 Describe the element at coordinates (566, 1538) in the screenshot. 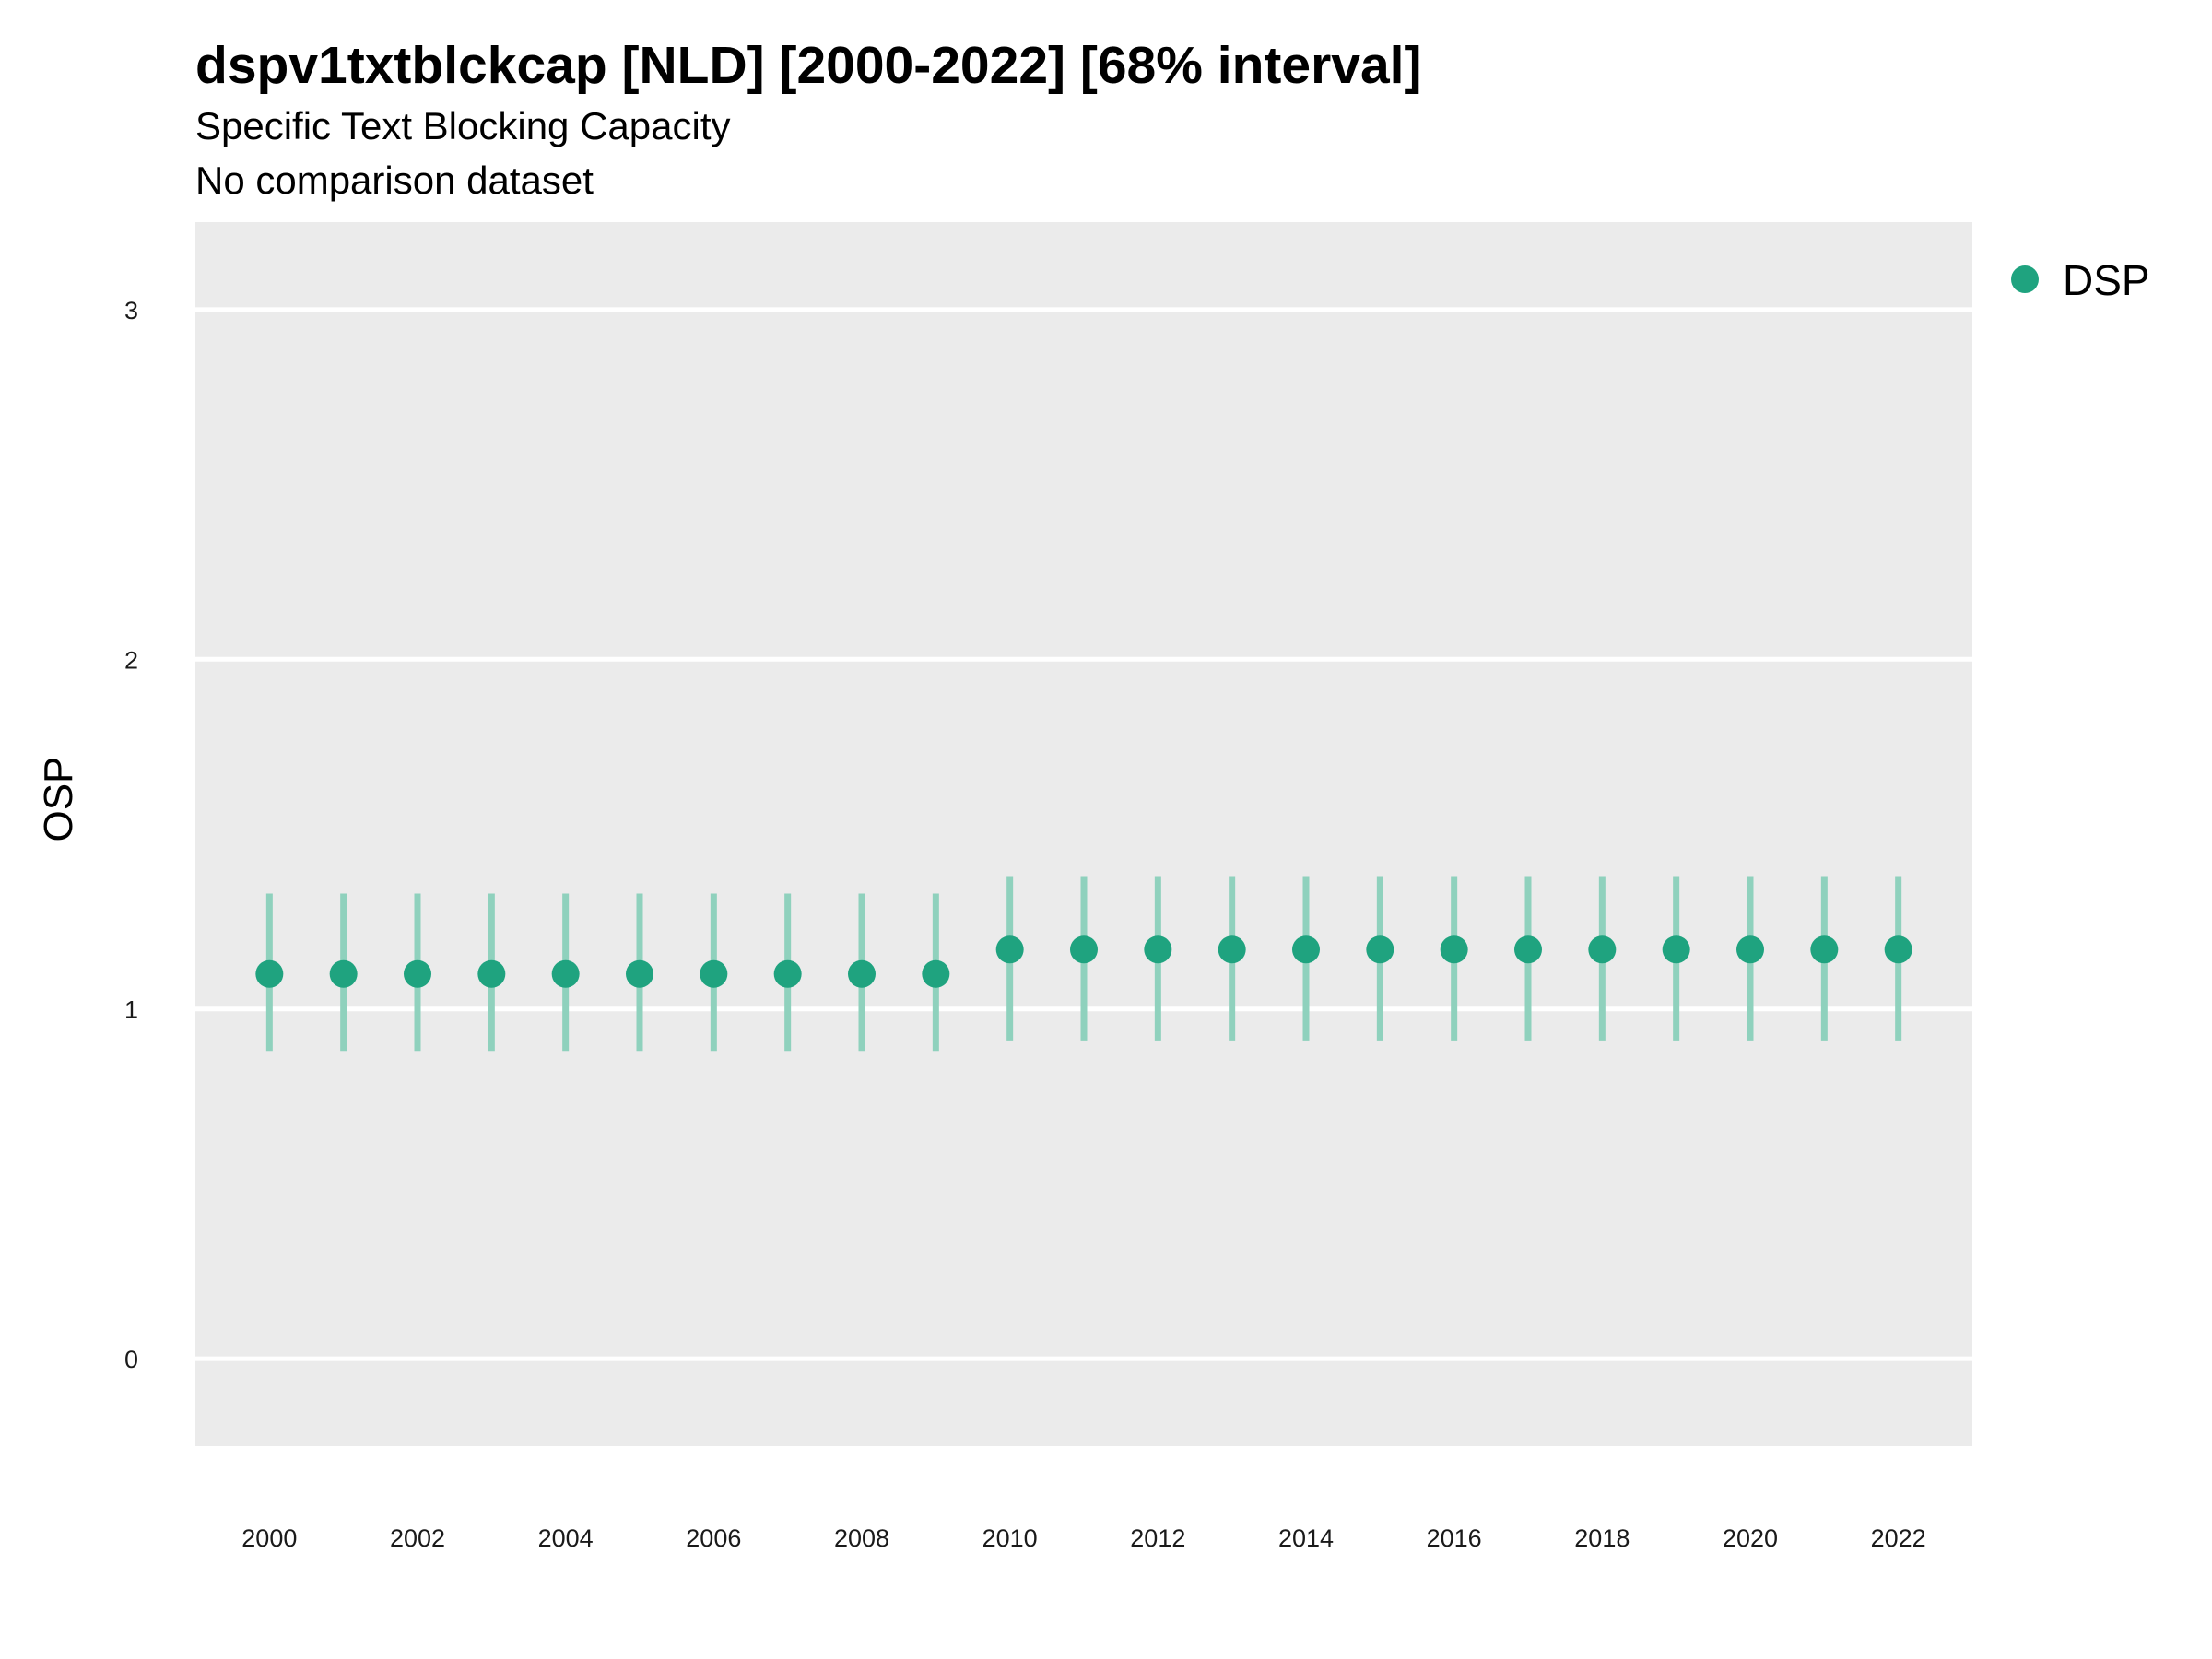

I see `x-tick-2004: 2004` at that location.